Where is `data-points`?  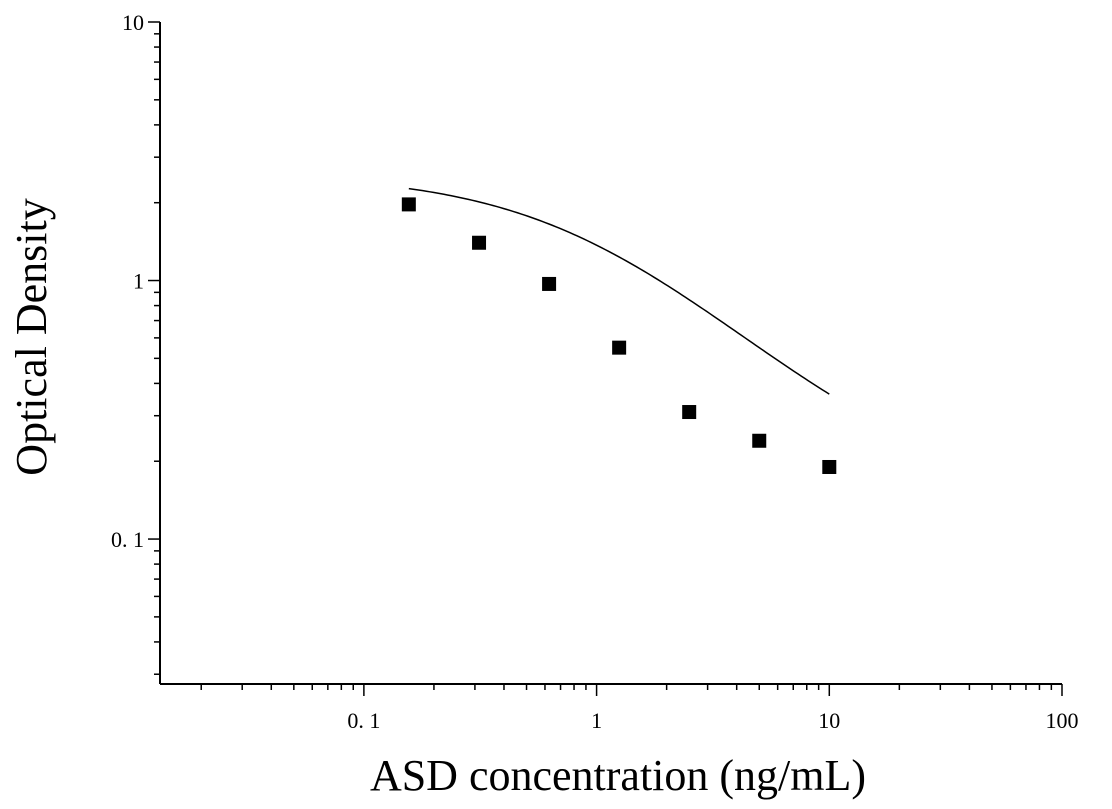
data-points is located at coordinates (619, 335).